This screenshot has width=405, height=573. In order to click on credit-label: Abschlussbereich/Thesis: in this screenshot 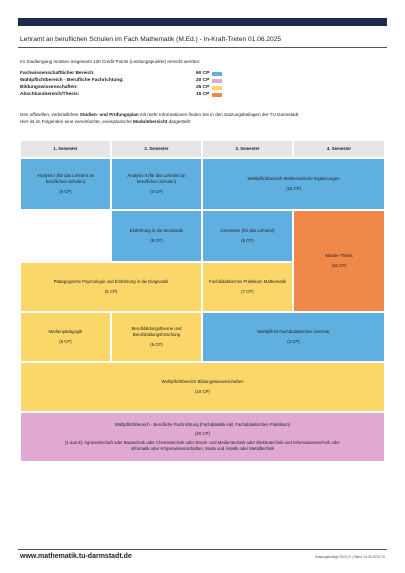, I will do `click(50, 94)`.